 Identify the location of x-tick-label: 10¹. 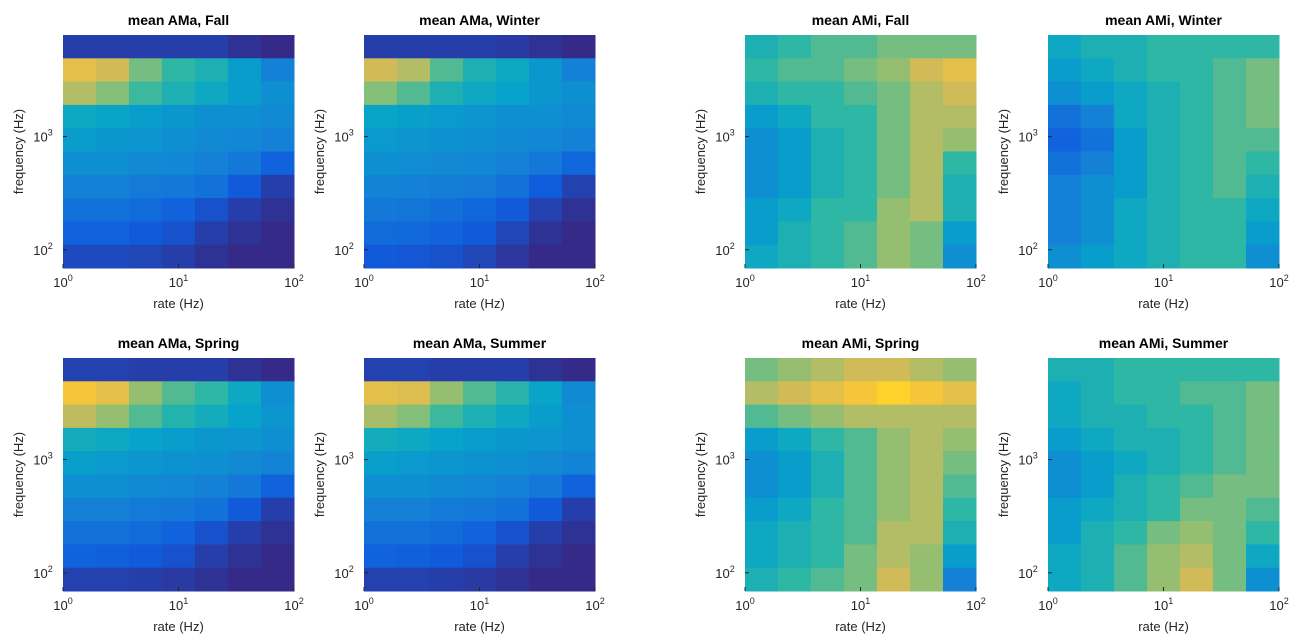
(479, 281).